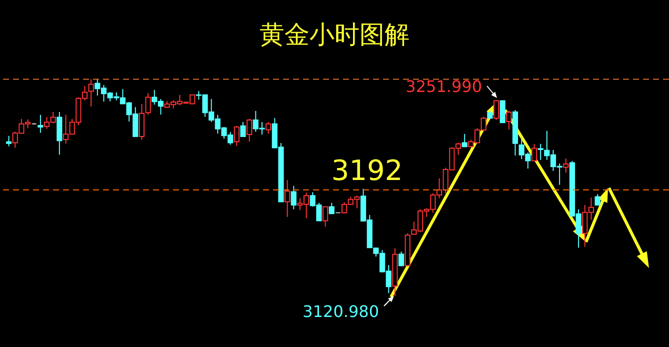  I want to click on annotation: 3251.990, so click(444, 86).